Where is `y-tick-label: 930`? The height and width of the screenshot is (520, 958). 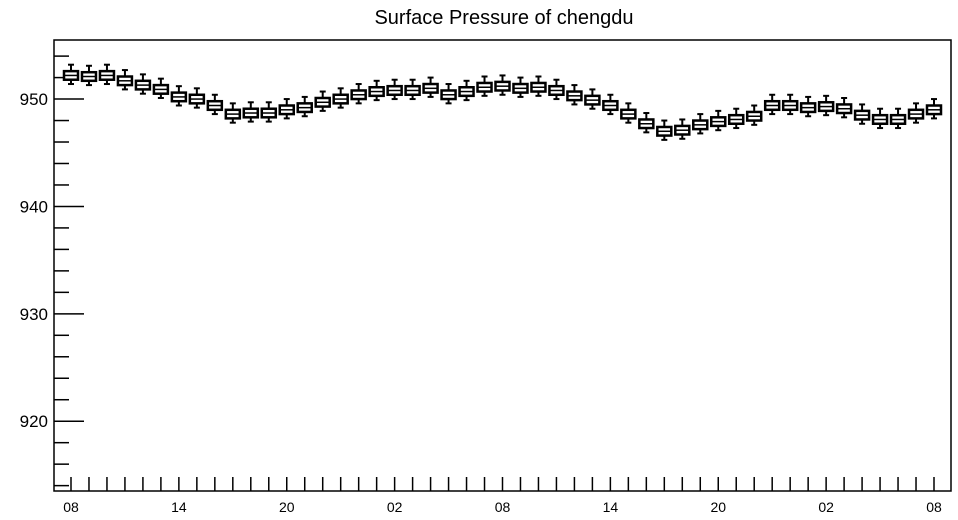 y-tick-label: 930 is located at coordinates (34, 314).